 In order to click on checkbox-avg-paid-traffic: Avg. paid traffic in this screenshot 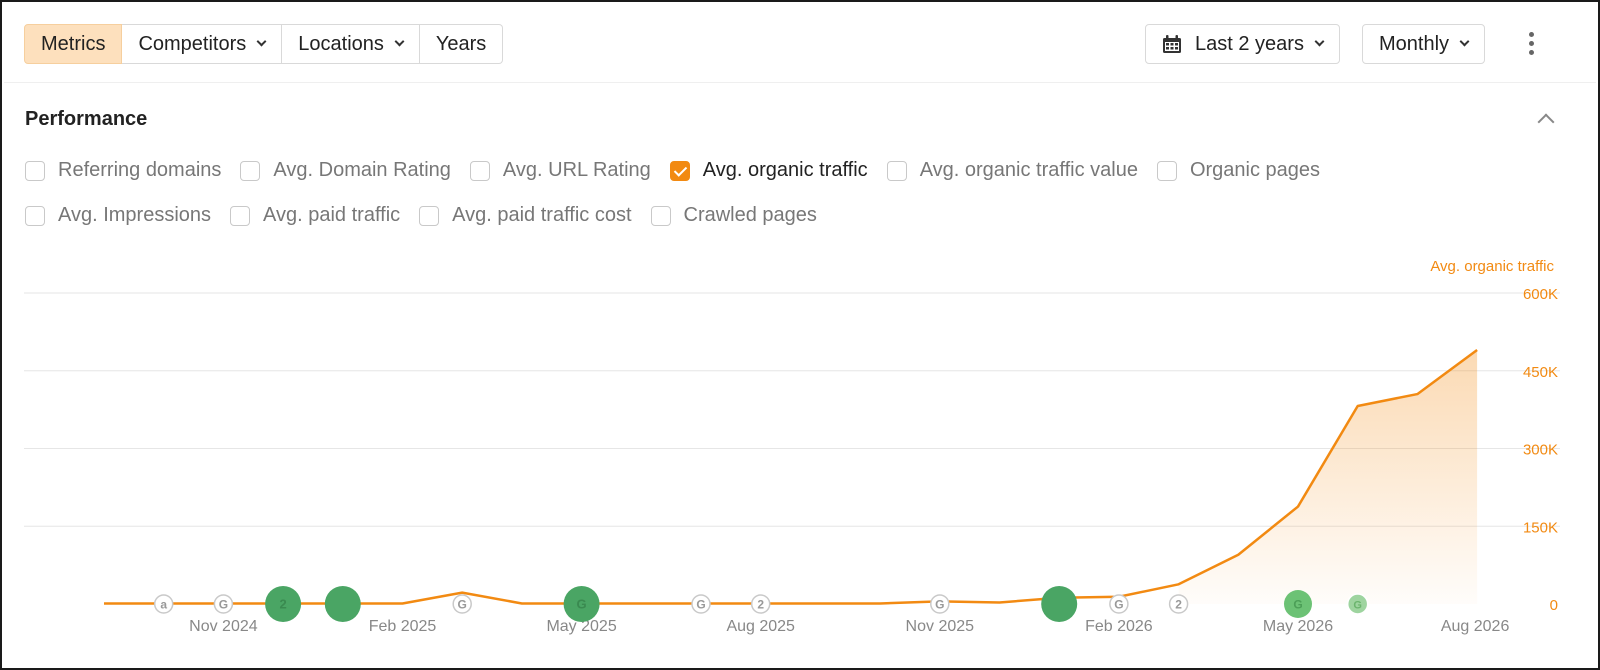, I will do `click(315, 215)`.